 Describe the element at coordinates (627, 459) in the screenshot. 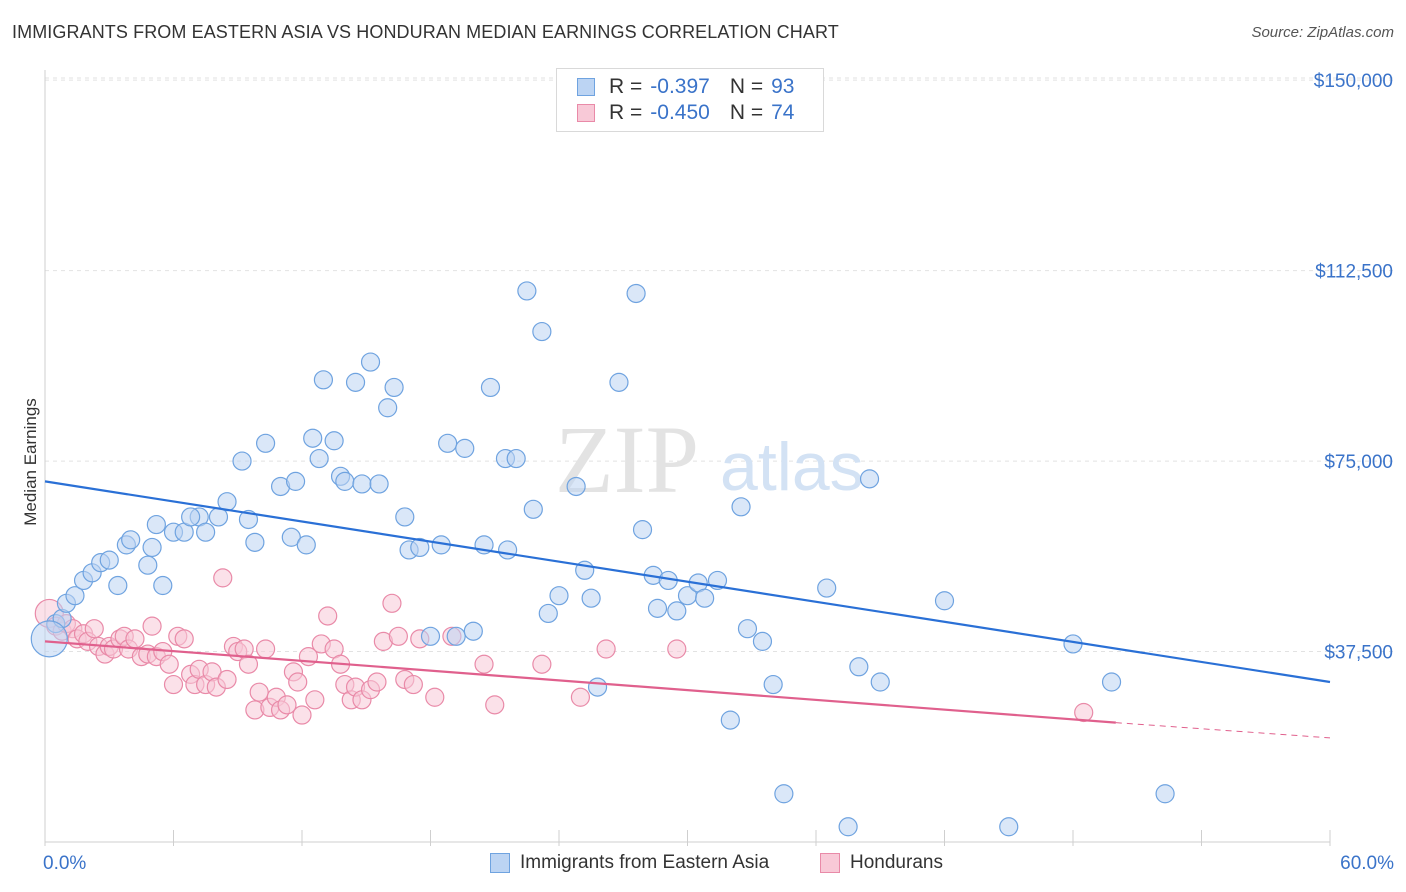

I see `watermark-zip: ZIP` at that location.